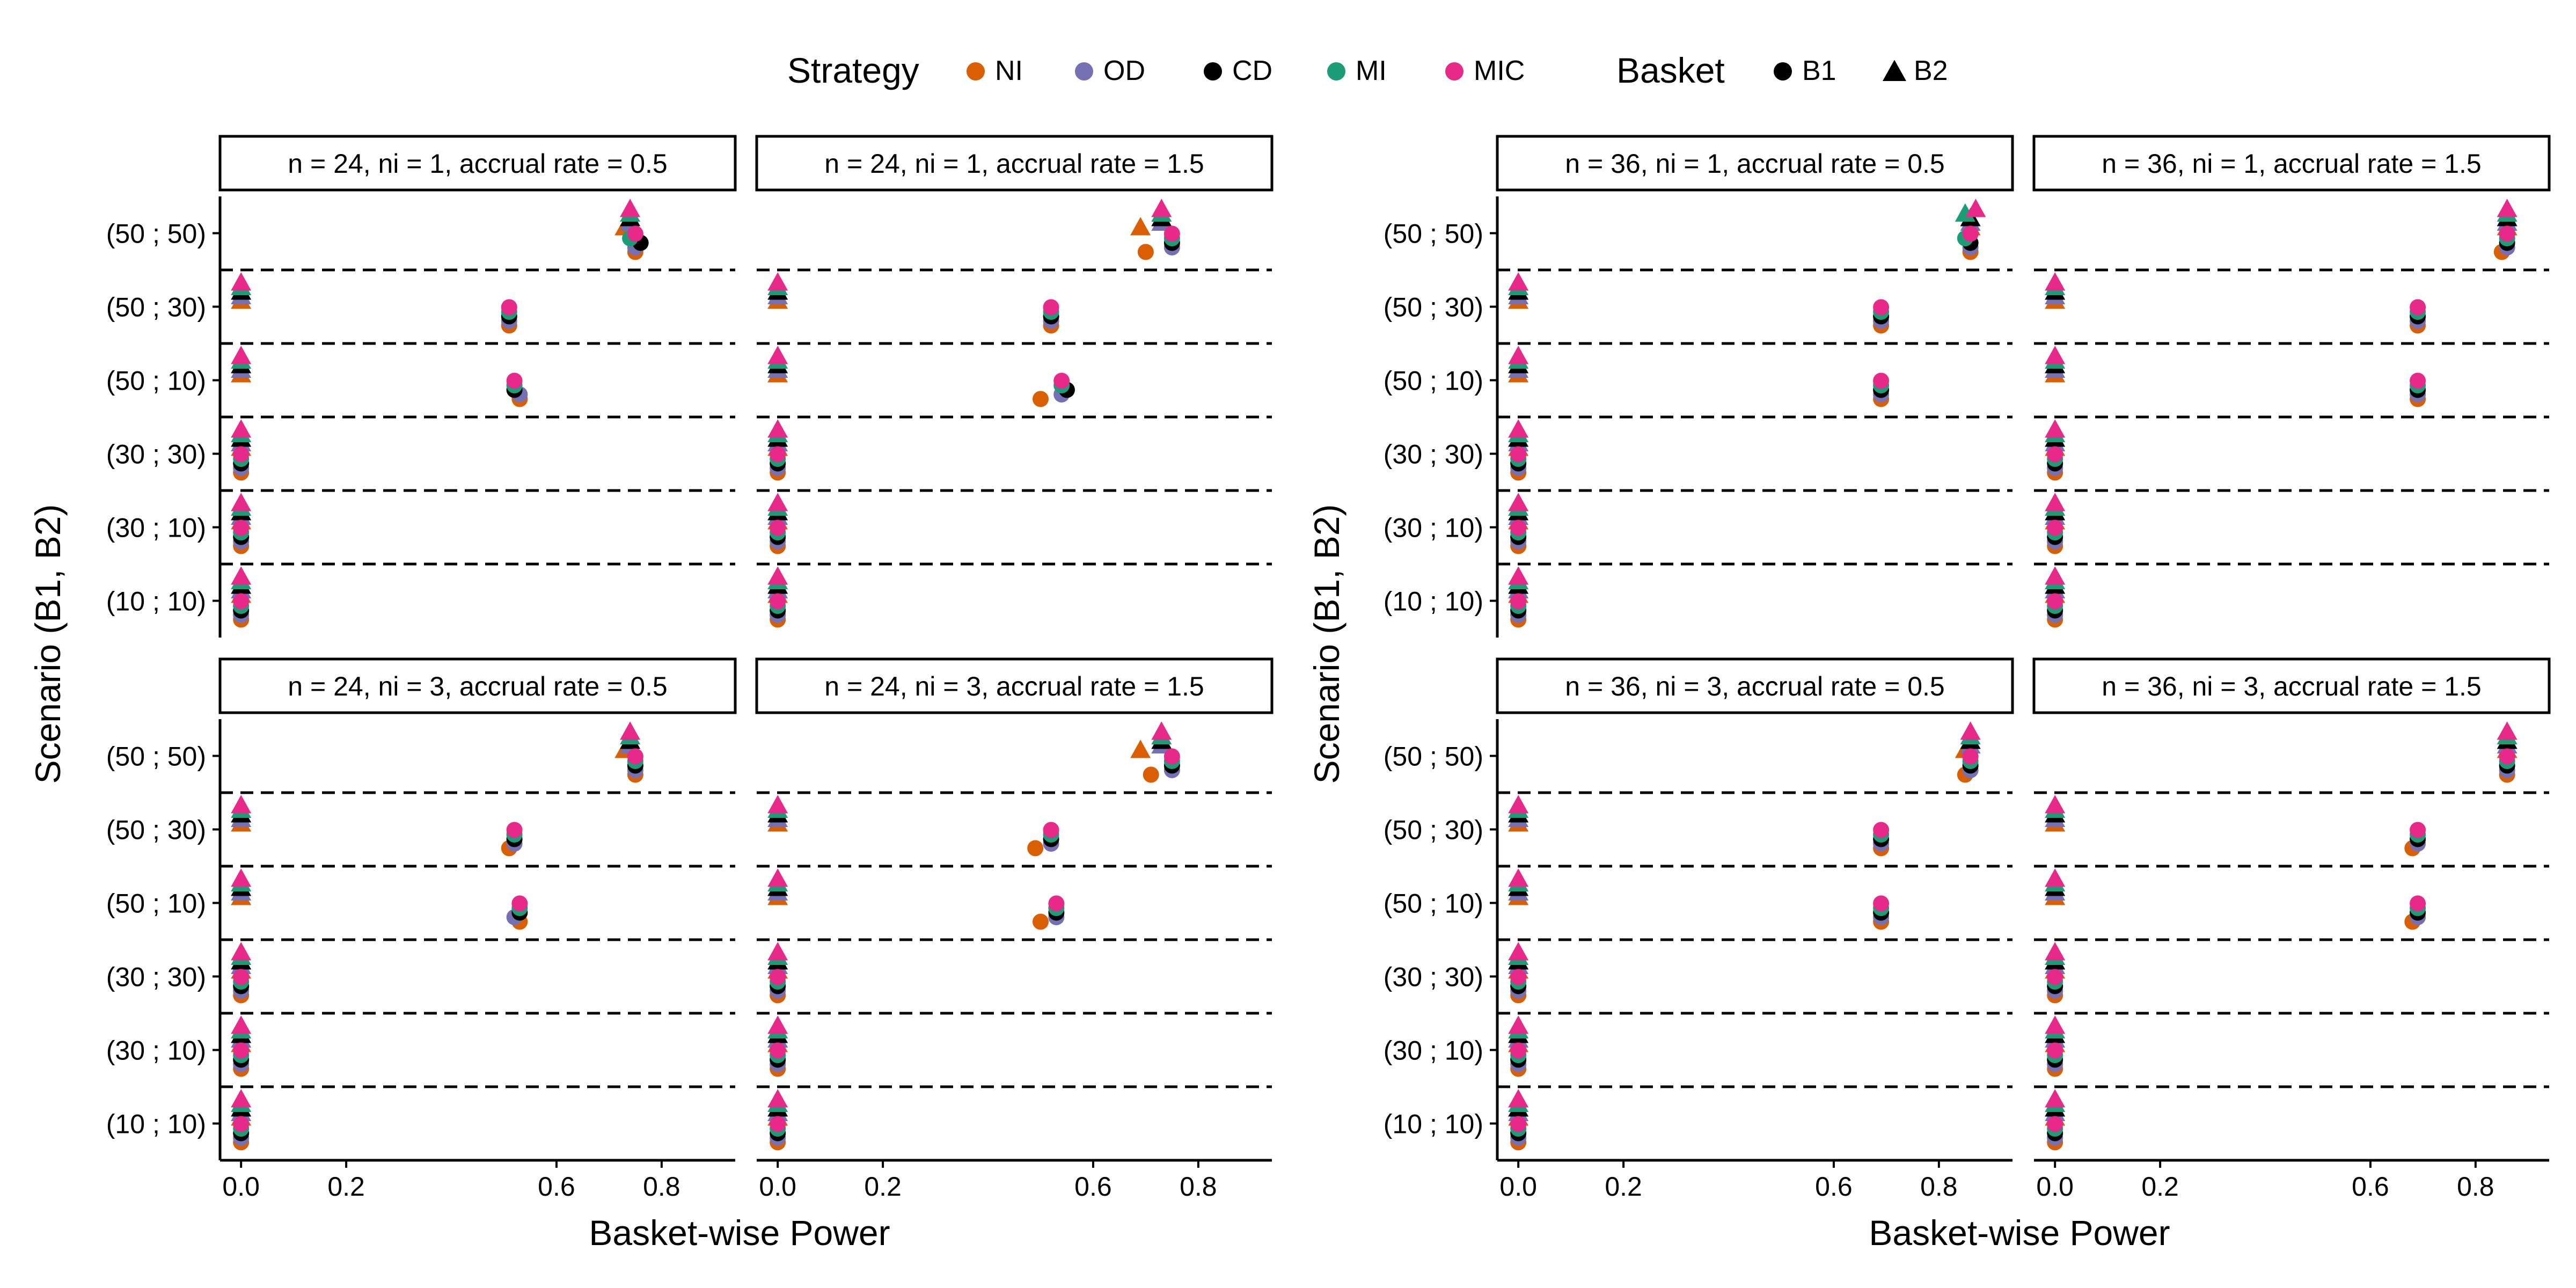  I want to click on y-axis-title-right: Scenario (B1, B2), so click(1326, 644).